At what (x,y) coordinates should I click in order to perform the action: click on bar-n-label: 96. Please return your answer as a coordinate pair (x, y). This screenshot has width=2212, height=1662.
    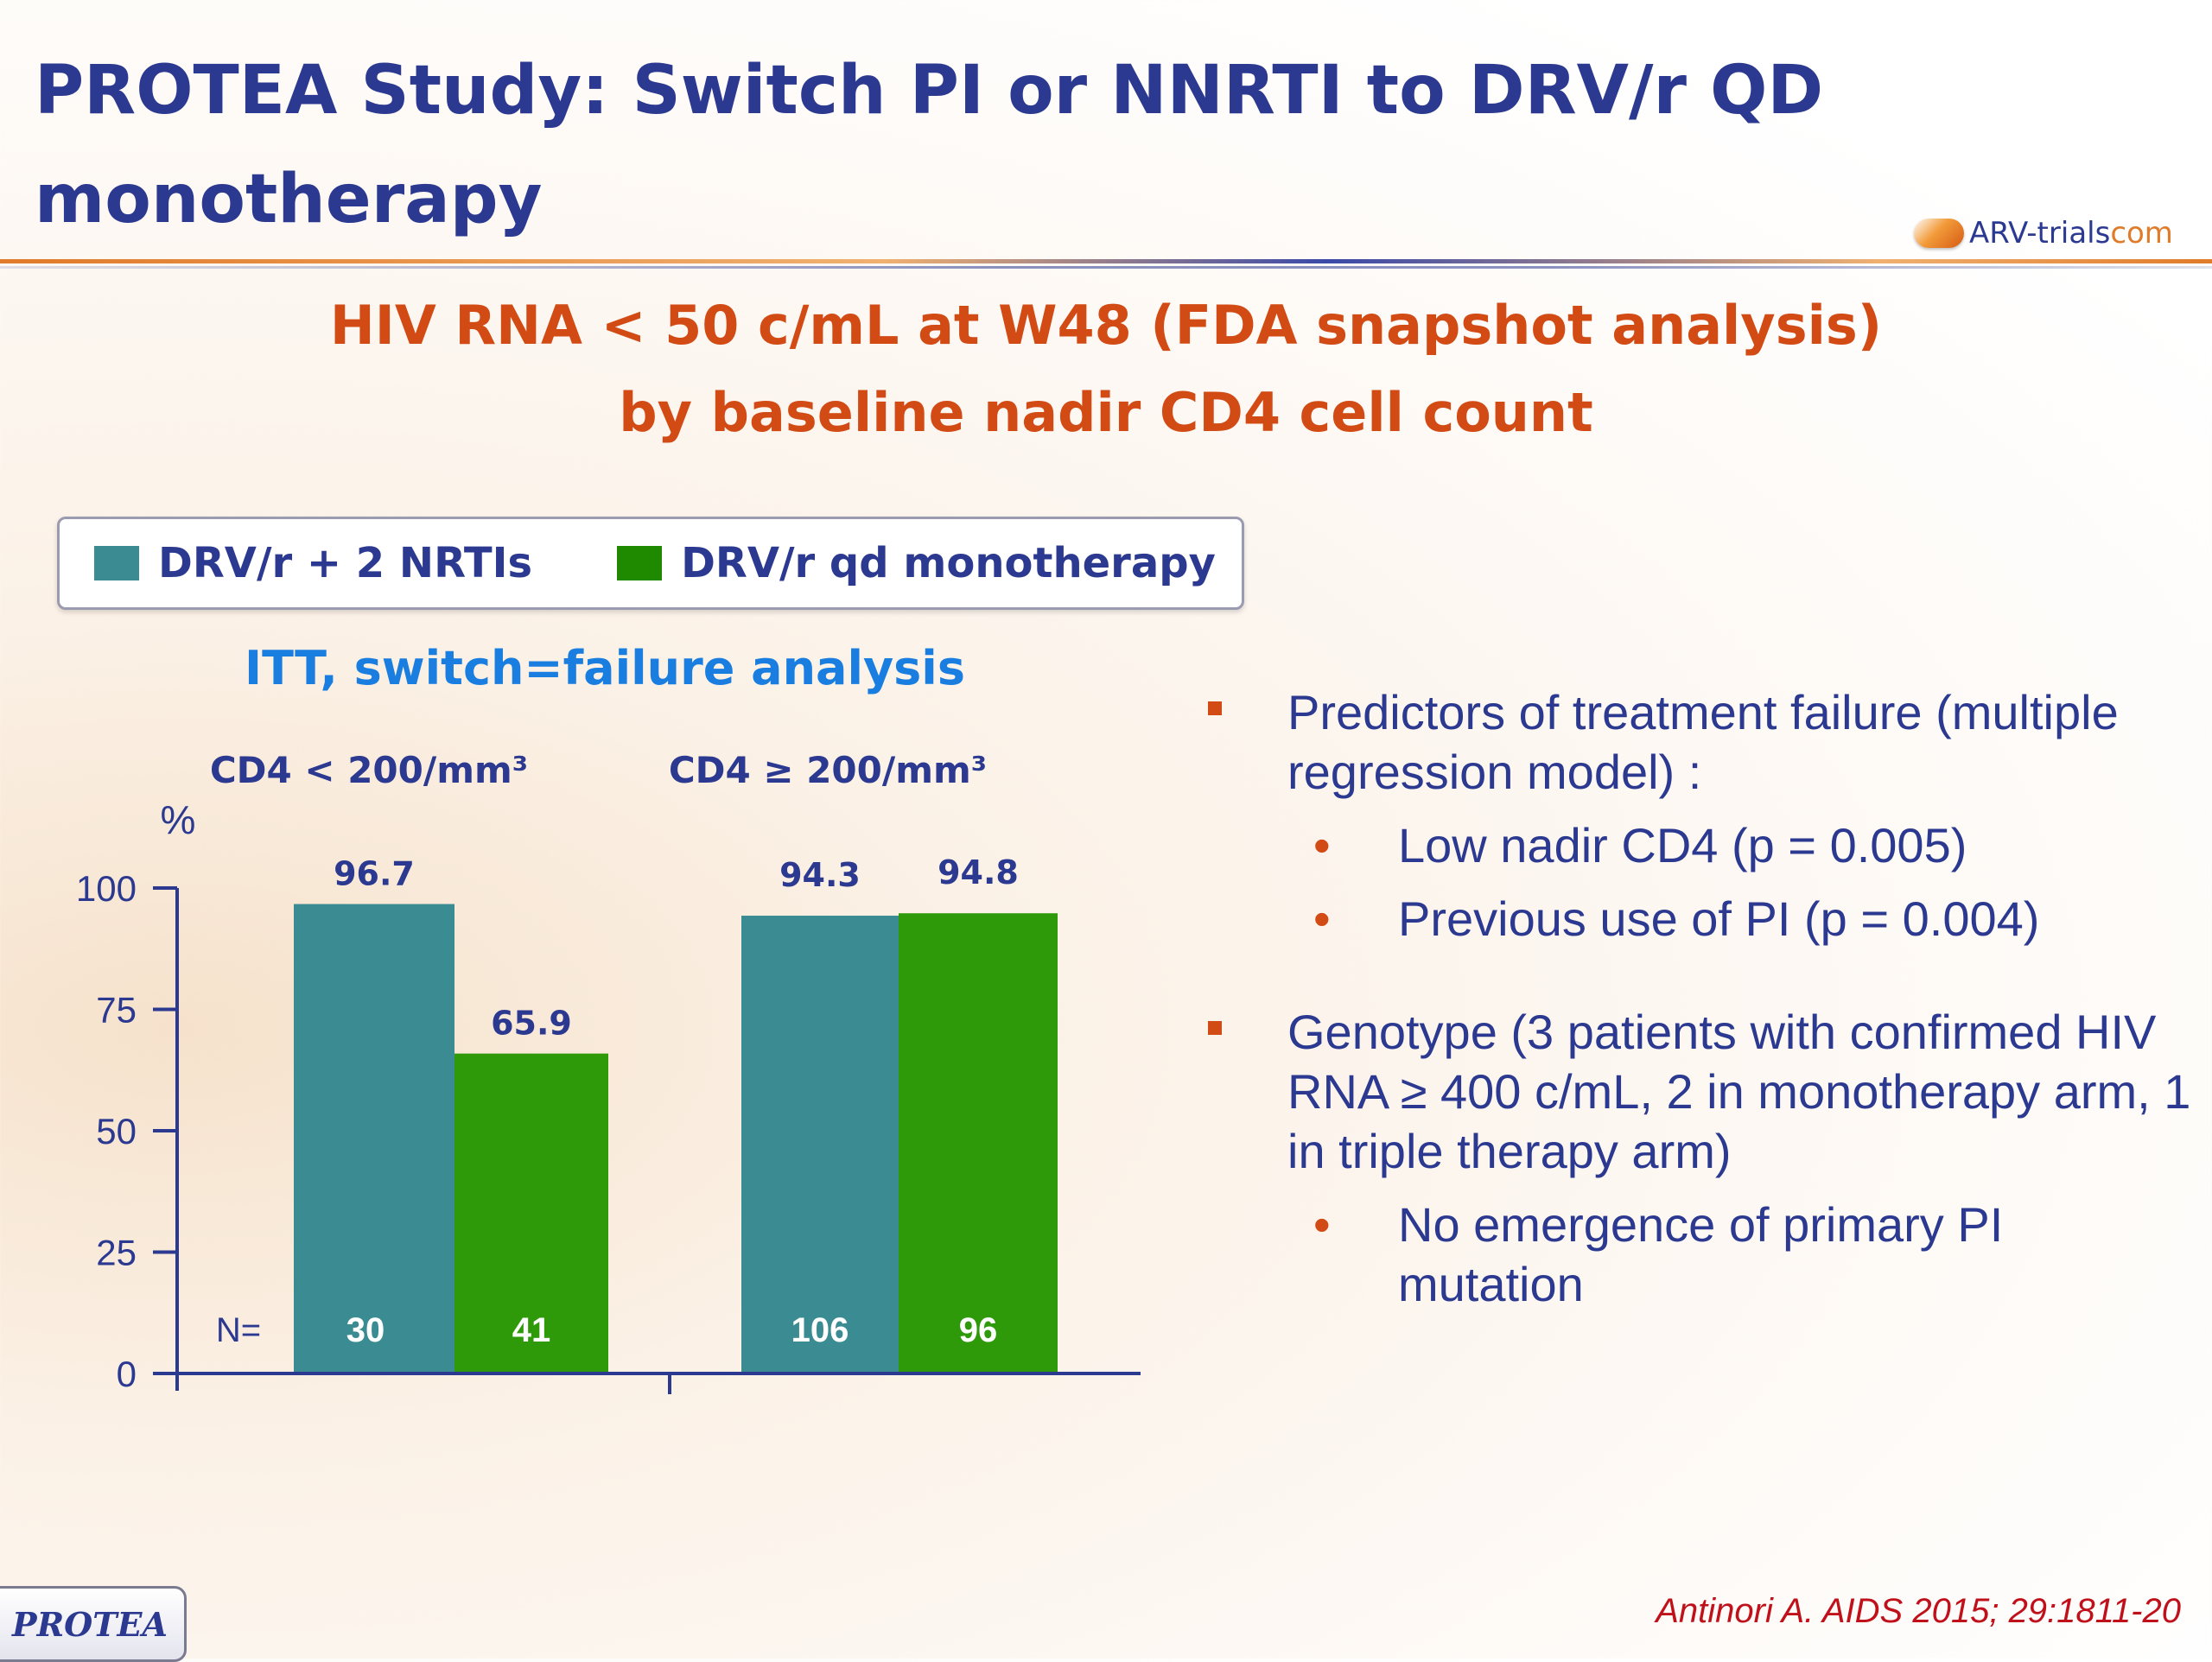
    Looking at the image, I should click on (978, 1330).